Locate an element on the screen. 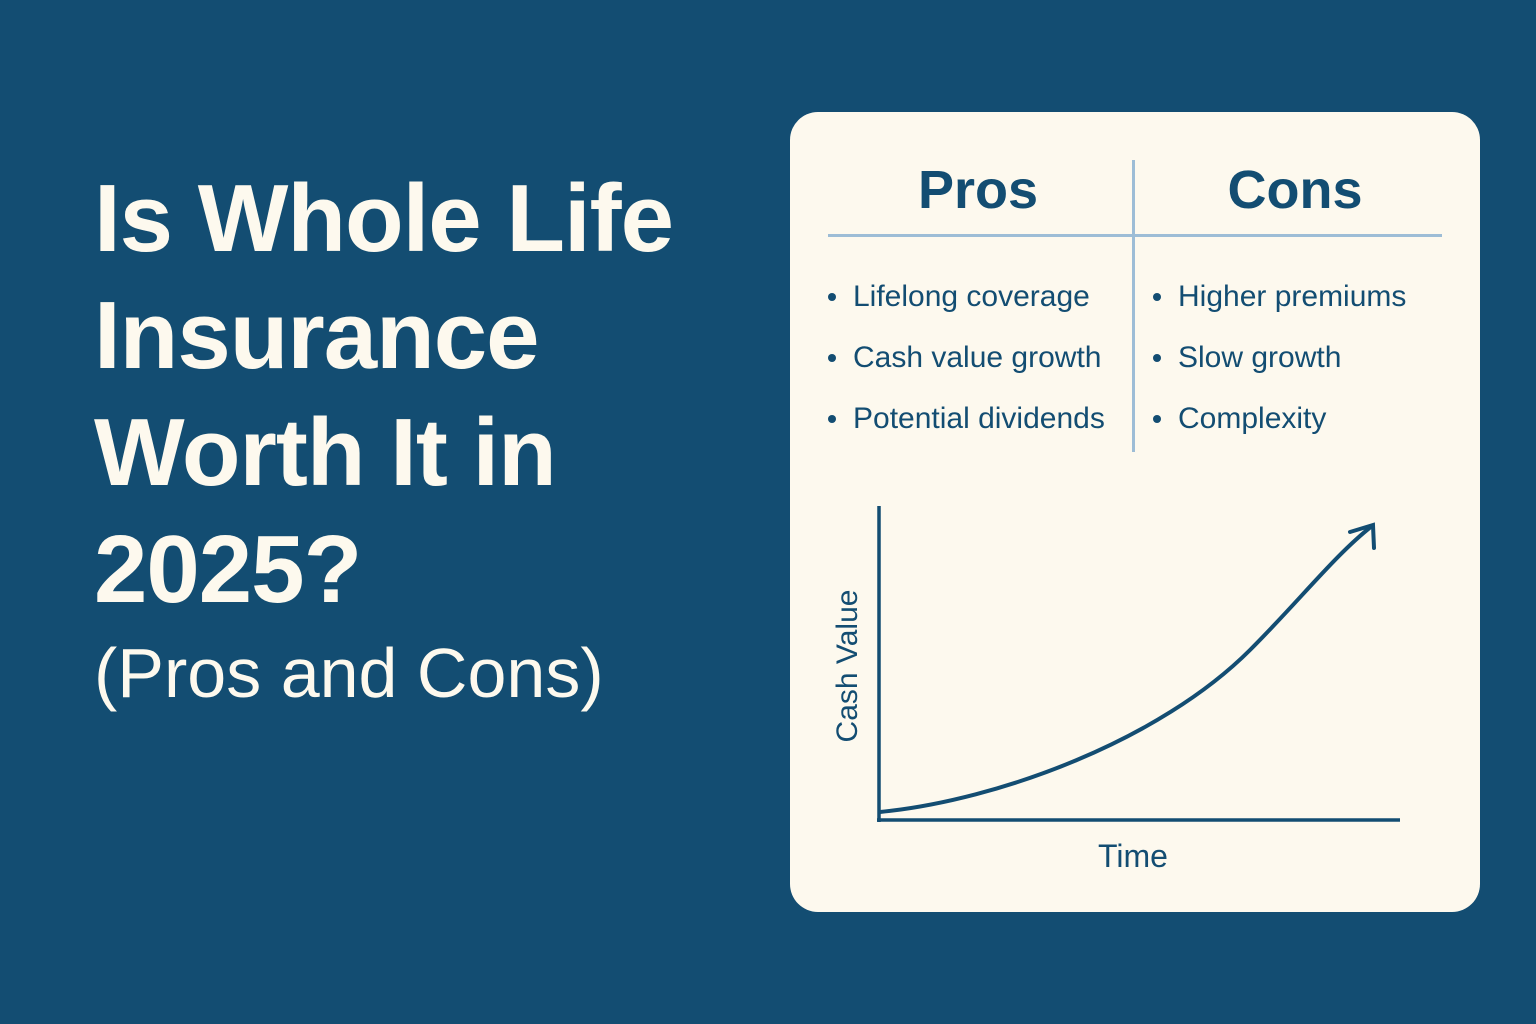 This screenshot has width=1536, height=1024. cons-list: Higher premiums Slow growth Complexity is located at coordinates (1278, 357).